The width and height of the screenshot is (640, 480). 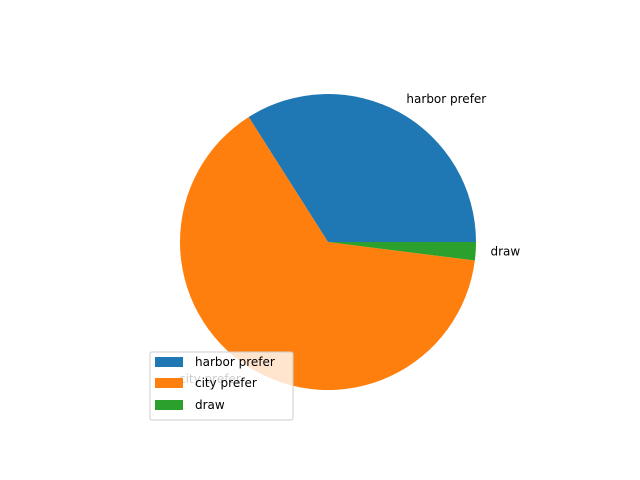 I want to click on legend-label-draw: draw, so click(x=210, y=405).